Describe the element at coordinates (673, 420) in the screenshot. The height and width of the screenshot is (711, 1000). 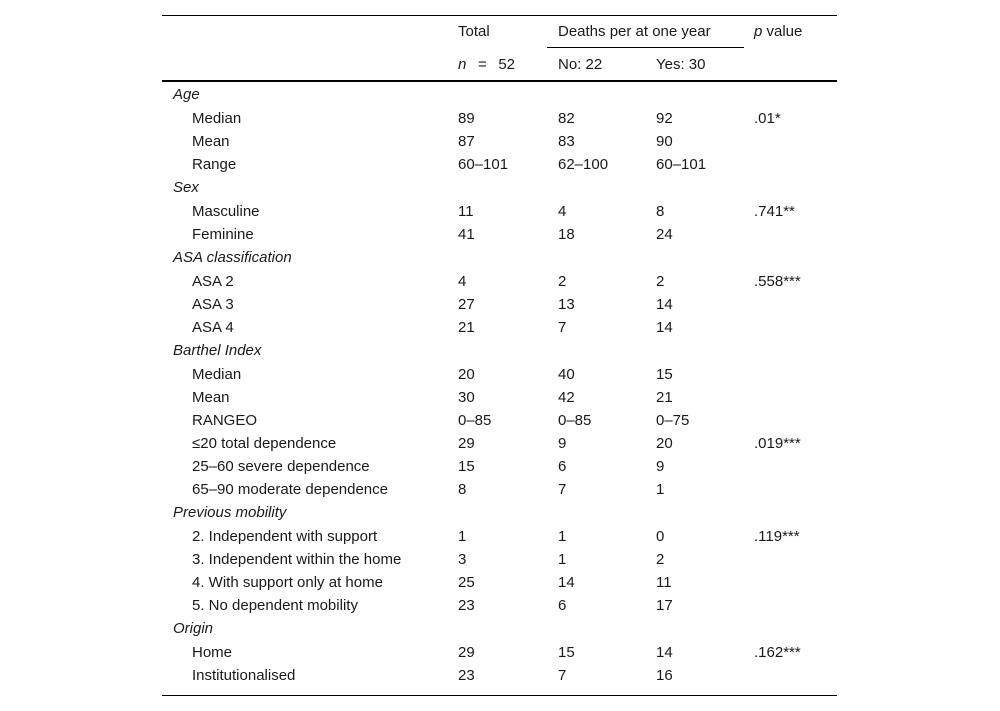
I see `cell-yes: 0–75` at that location.